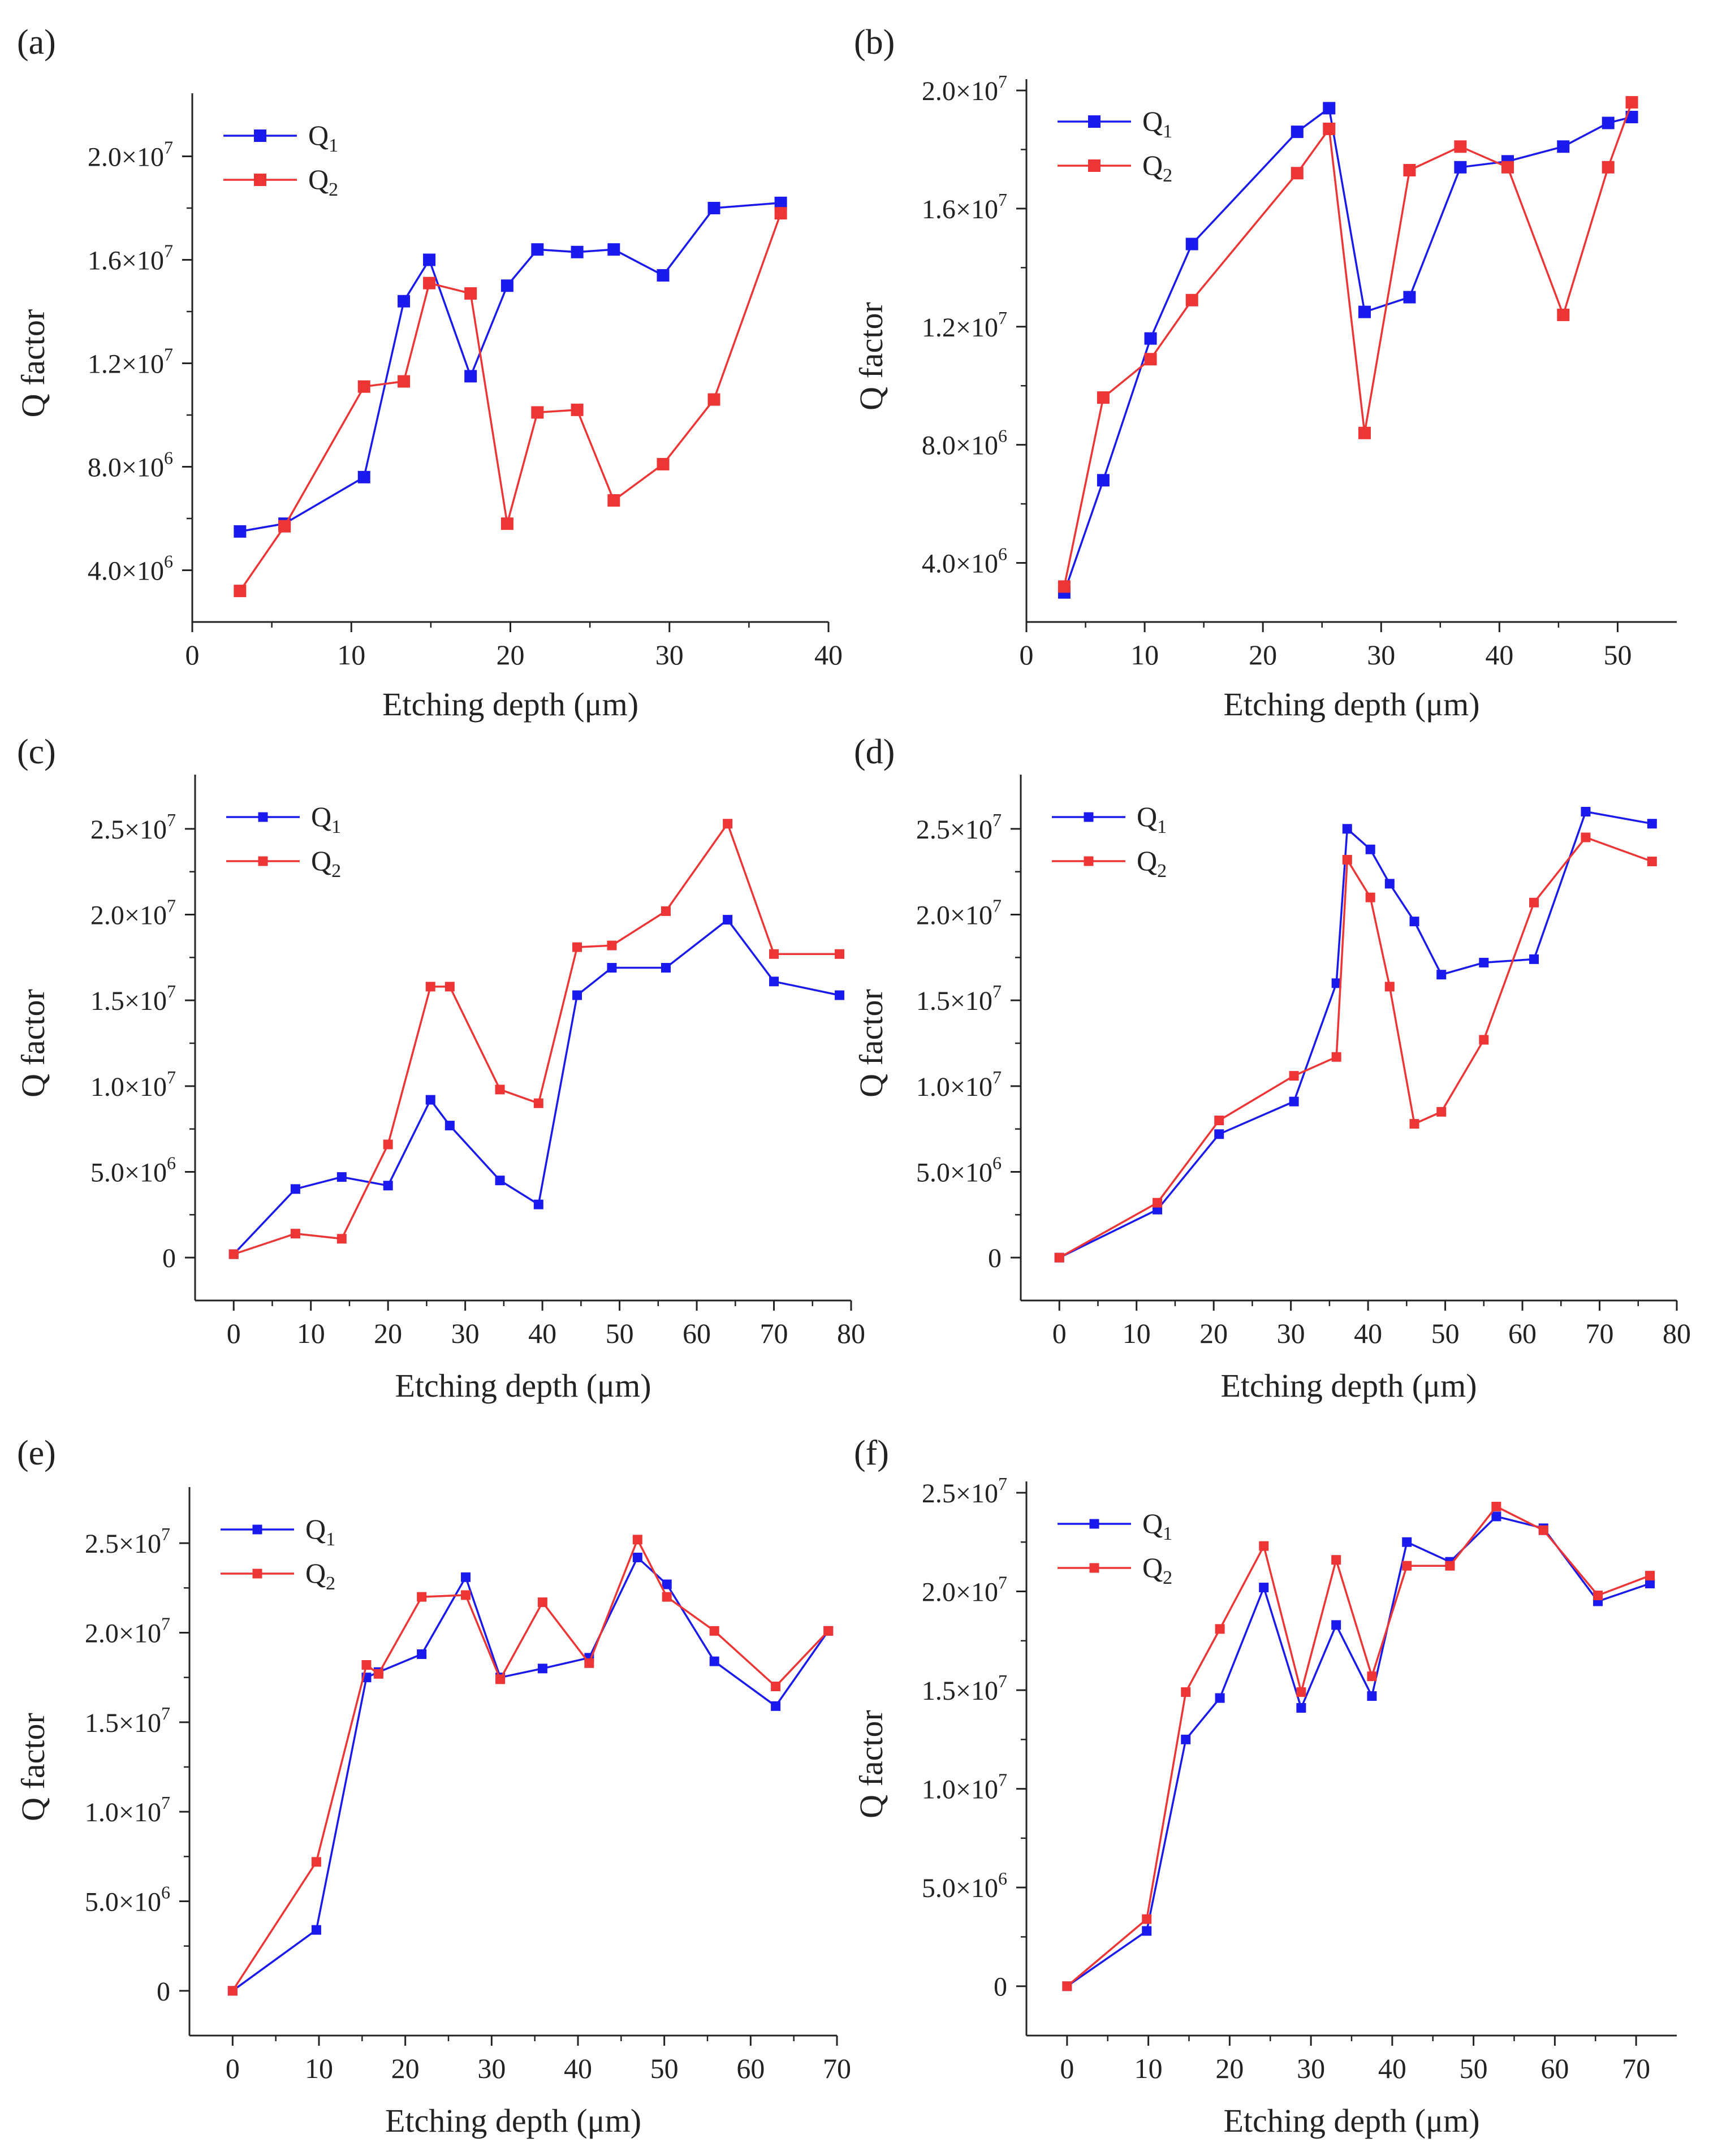 The image size is (1709, 2156). I want to click on y-tick-mantissa: 1.5, so click(939, 1691).